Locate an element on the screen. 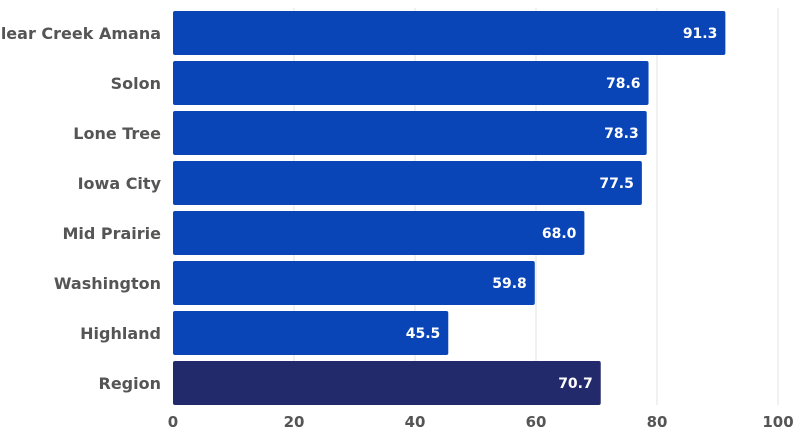 This screenshot has height=434, width=800. x-axis-ticks: 0 20 40 60 80 100 is located at coordinates (481, 422).